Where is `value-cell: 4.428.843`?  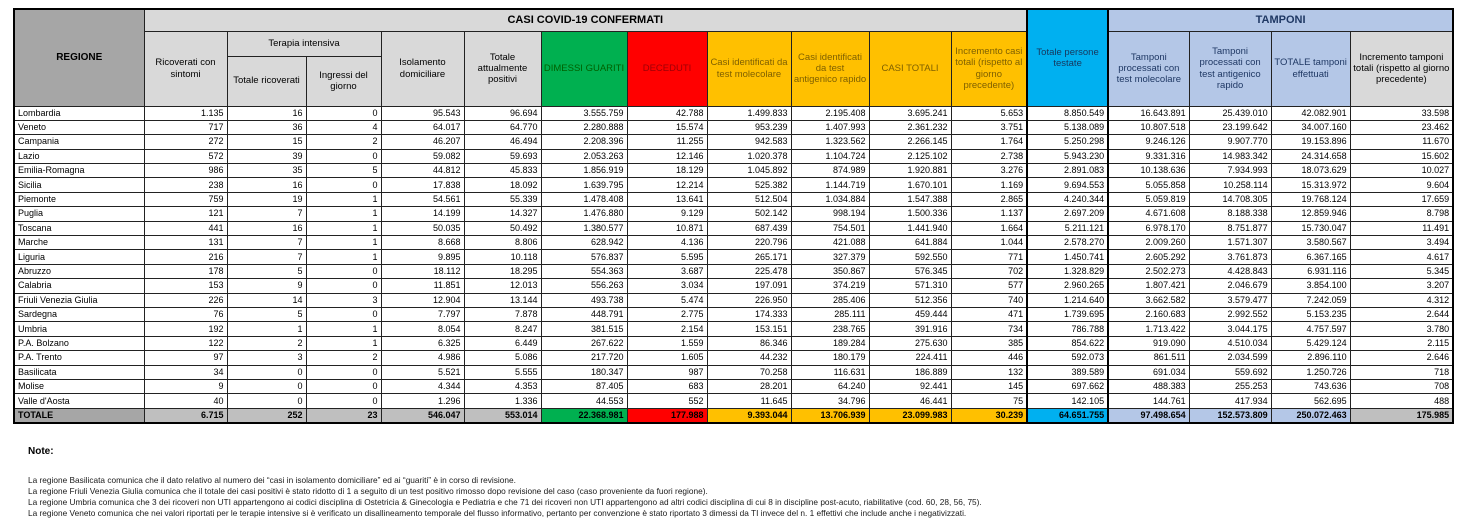
value-cell: 4.428.843 is located at coordinates (1230, 271).